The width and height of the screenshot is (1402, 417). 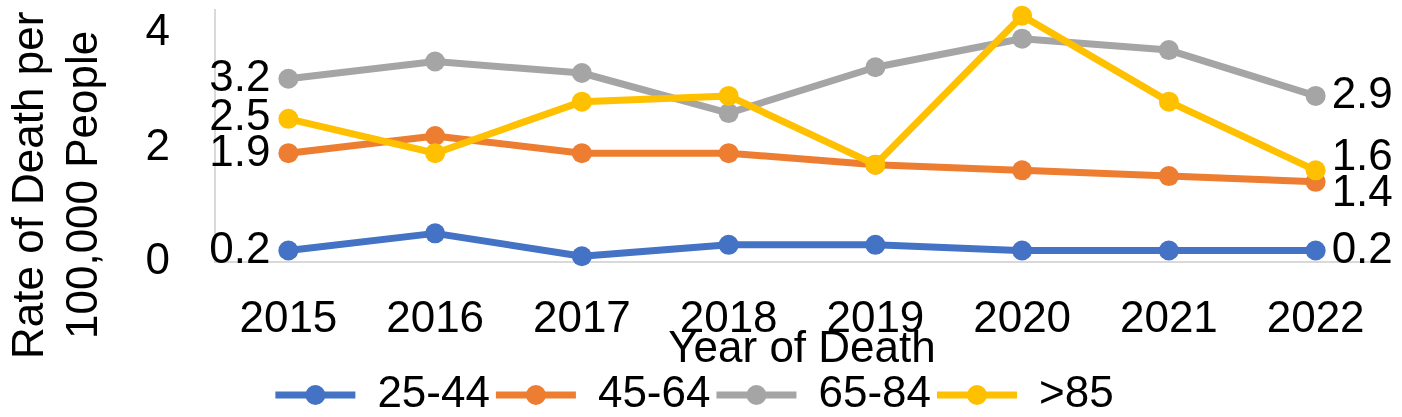 I want to click on data-label: 2.9, so click(x=1362, y=93).